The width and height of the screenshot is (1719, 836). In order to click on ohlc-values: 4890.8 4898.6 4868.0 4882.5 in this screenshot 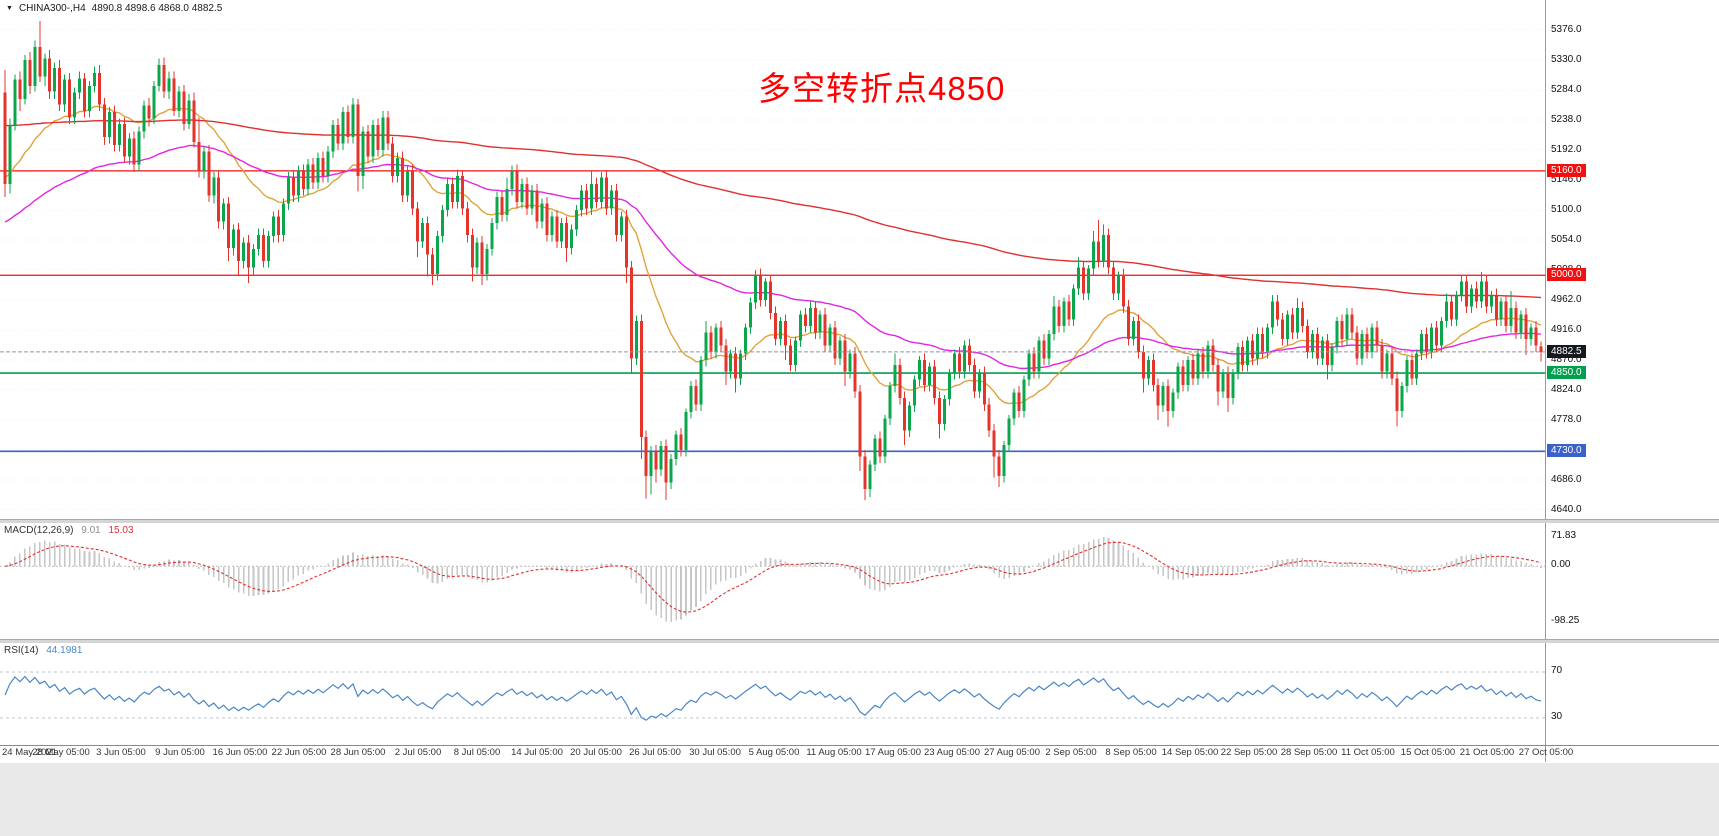, I will do `click(157, 8)`.